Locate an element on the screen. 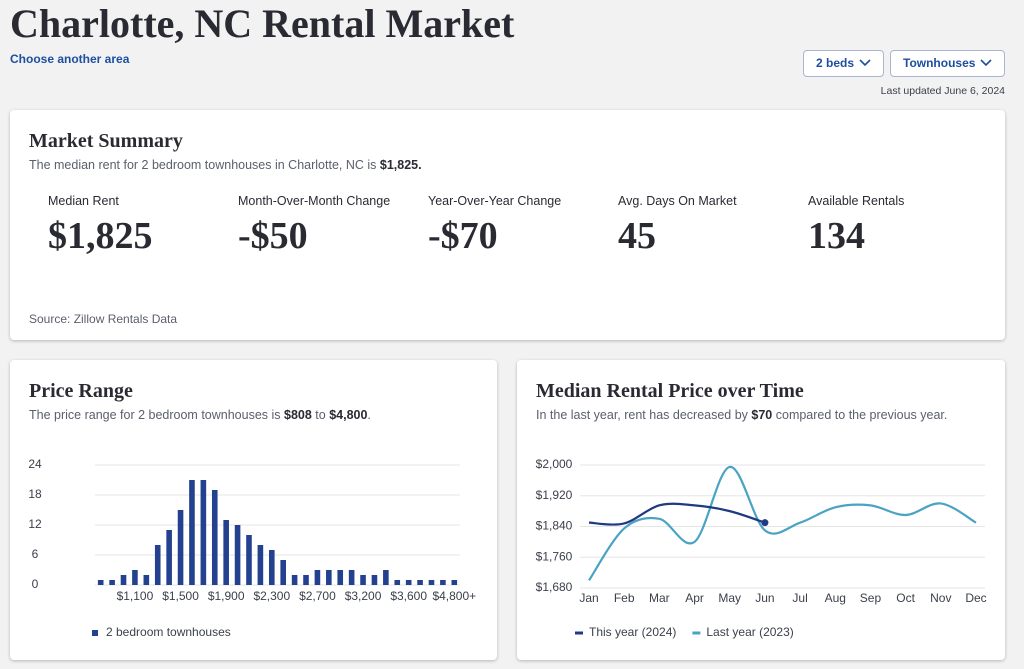 The width and height of the screenshot is (1024, 669). y-tick-label: $1,840 is located at coordinates (554, 526).